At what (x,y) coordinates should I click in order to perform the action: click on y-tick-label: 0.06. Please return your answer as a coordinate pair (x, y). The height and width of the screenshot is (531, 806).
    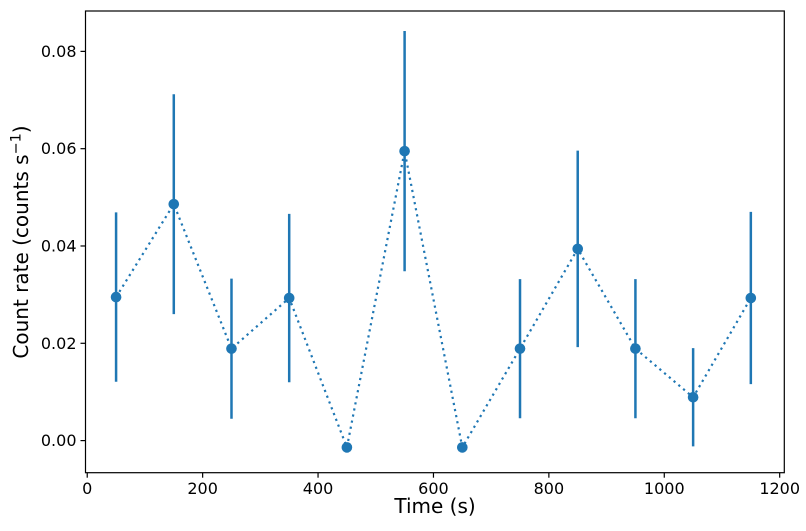
    Looking at the image, I should click on (59, 148).